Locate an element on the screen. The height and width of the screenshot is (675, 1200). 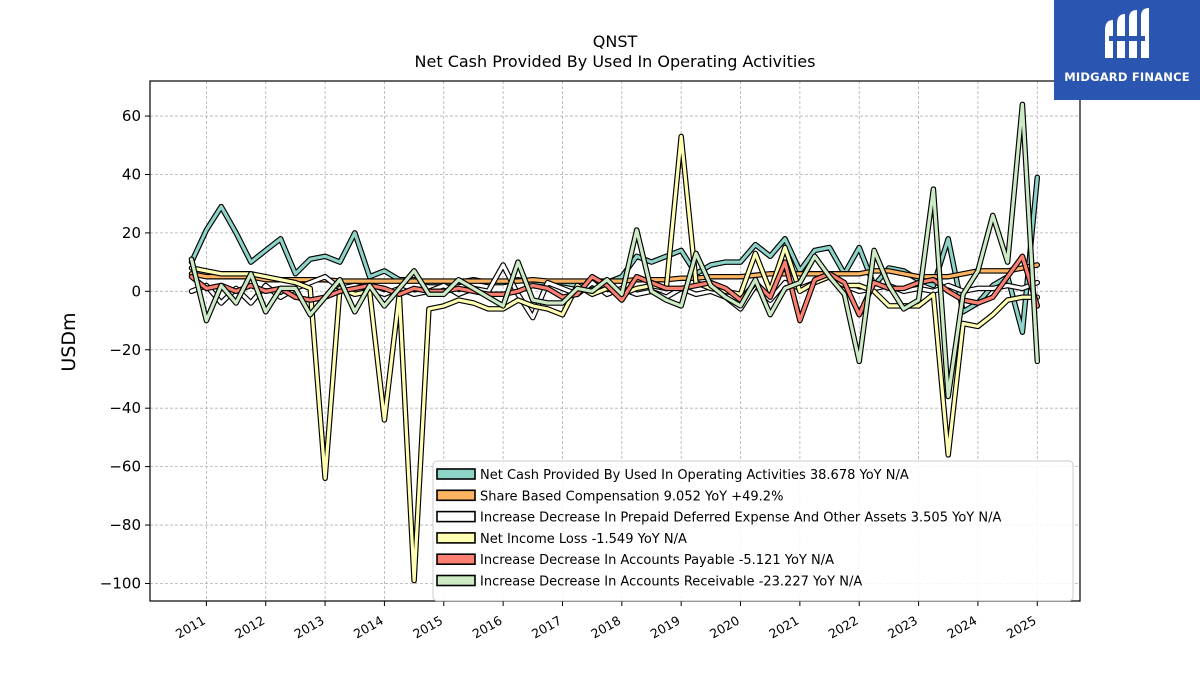
x-tick-label: 2025 is located at coordinates (1021, 627).